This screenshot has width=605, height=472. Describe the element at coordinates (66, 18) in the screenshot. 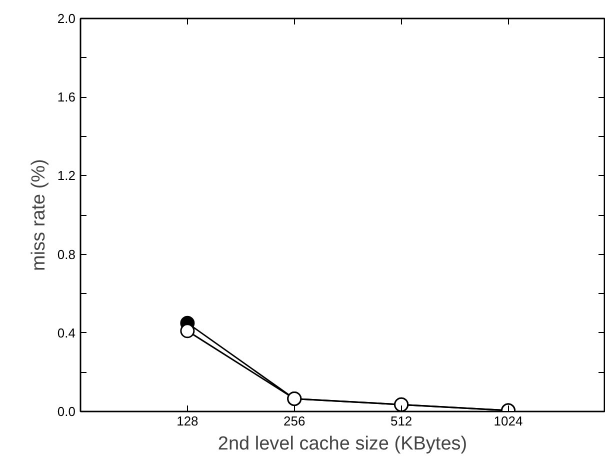

I see `y-tick-label: 2.0` at that location.